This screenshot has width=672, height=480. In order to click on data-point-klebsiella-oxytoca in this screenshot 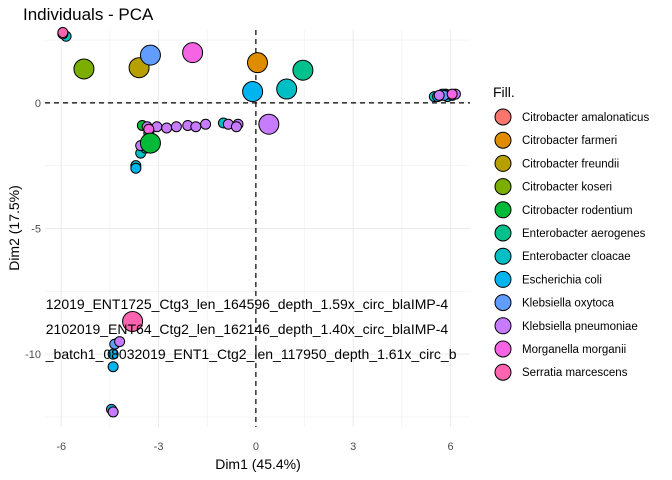, I will do `click(150, 55)`.